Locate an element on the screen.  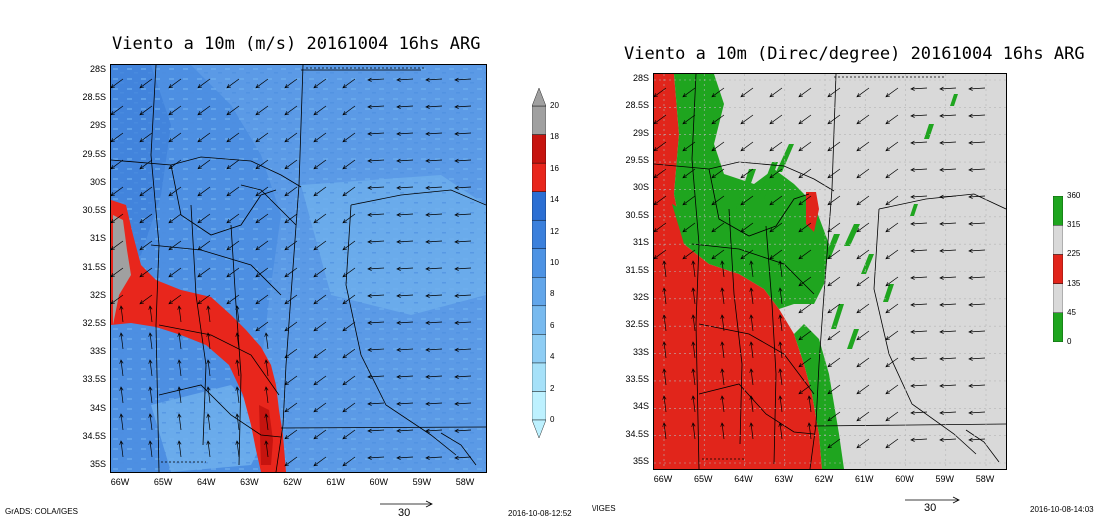
left-lat-label: 33S is located at coordinates (97, 351).